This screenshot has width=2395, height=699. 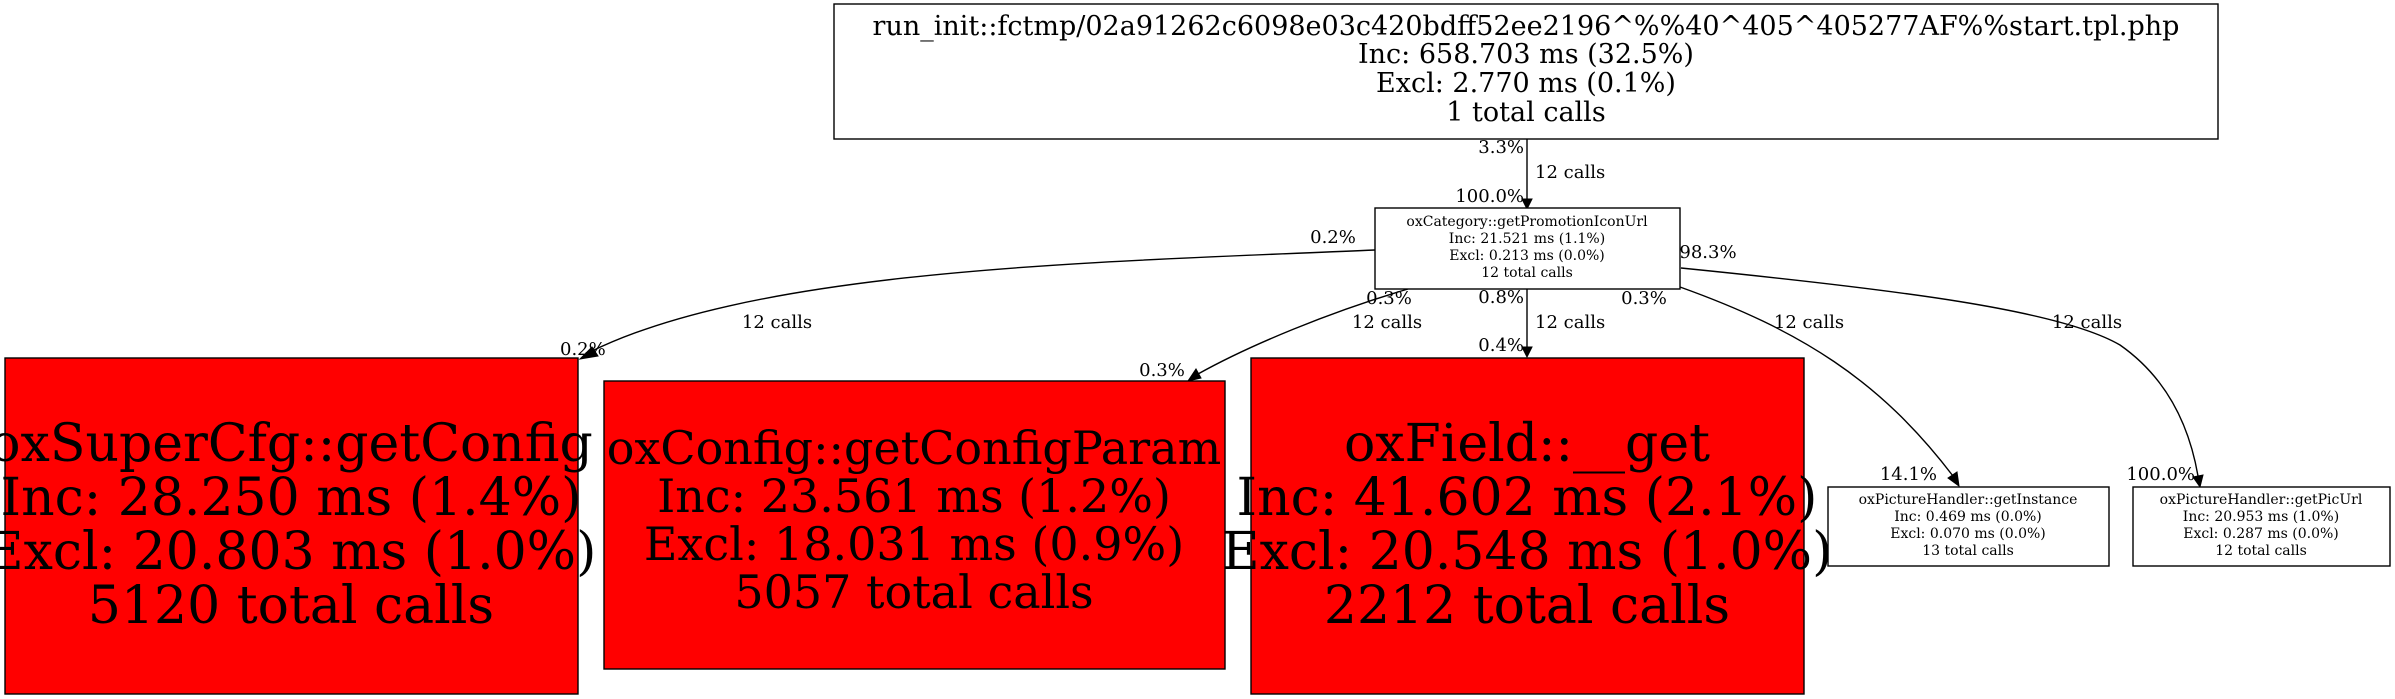 What do you see at coordinates (1530, 174) in the screenshot?
I see `edge-root-to-promo: 3.3% 12 calls 100.0%` at bounding box center [1530, 174].